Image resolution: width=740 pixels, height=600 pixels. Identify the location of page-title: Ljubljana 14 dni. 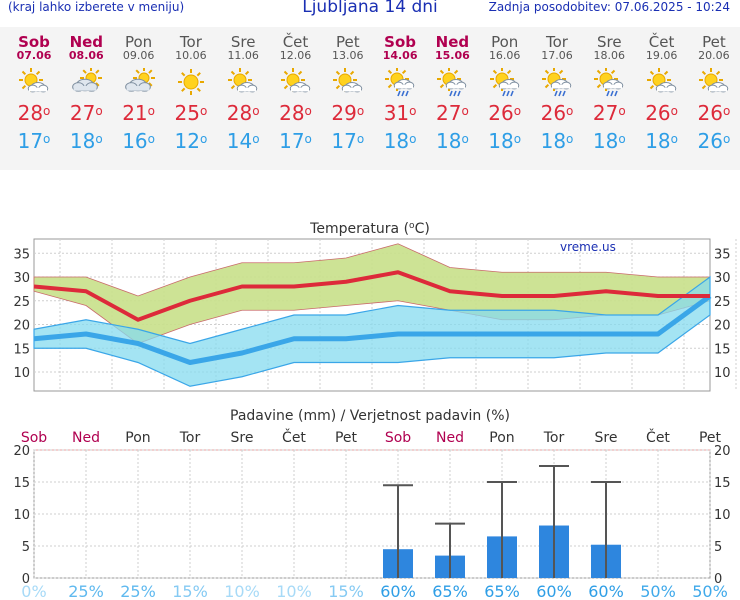
(370, 8).